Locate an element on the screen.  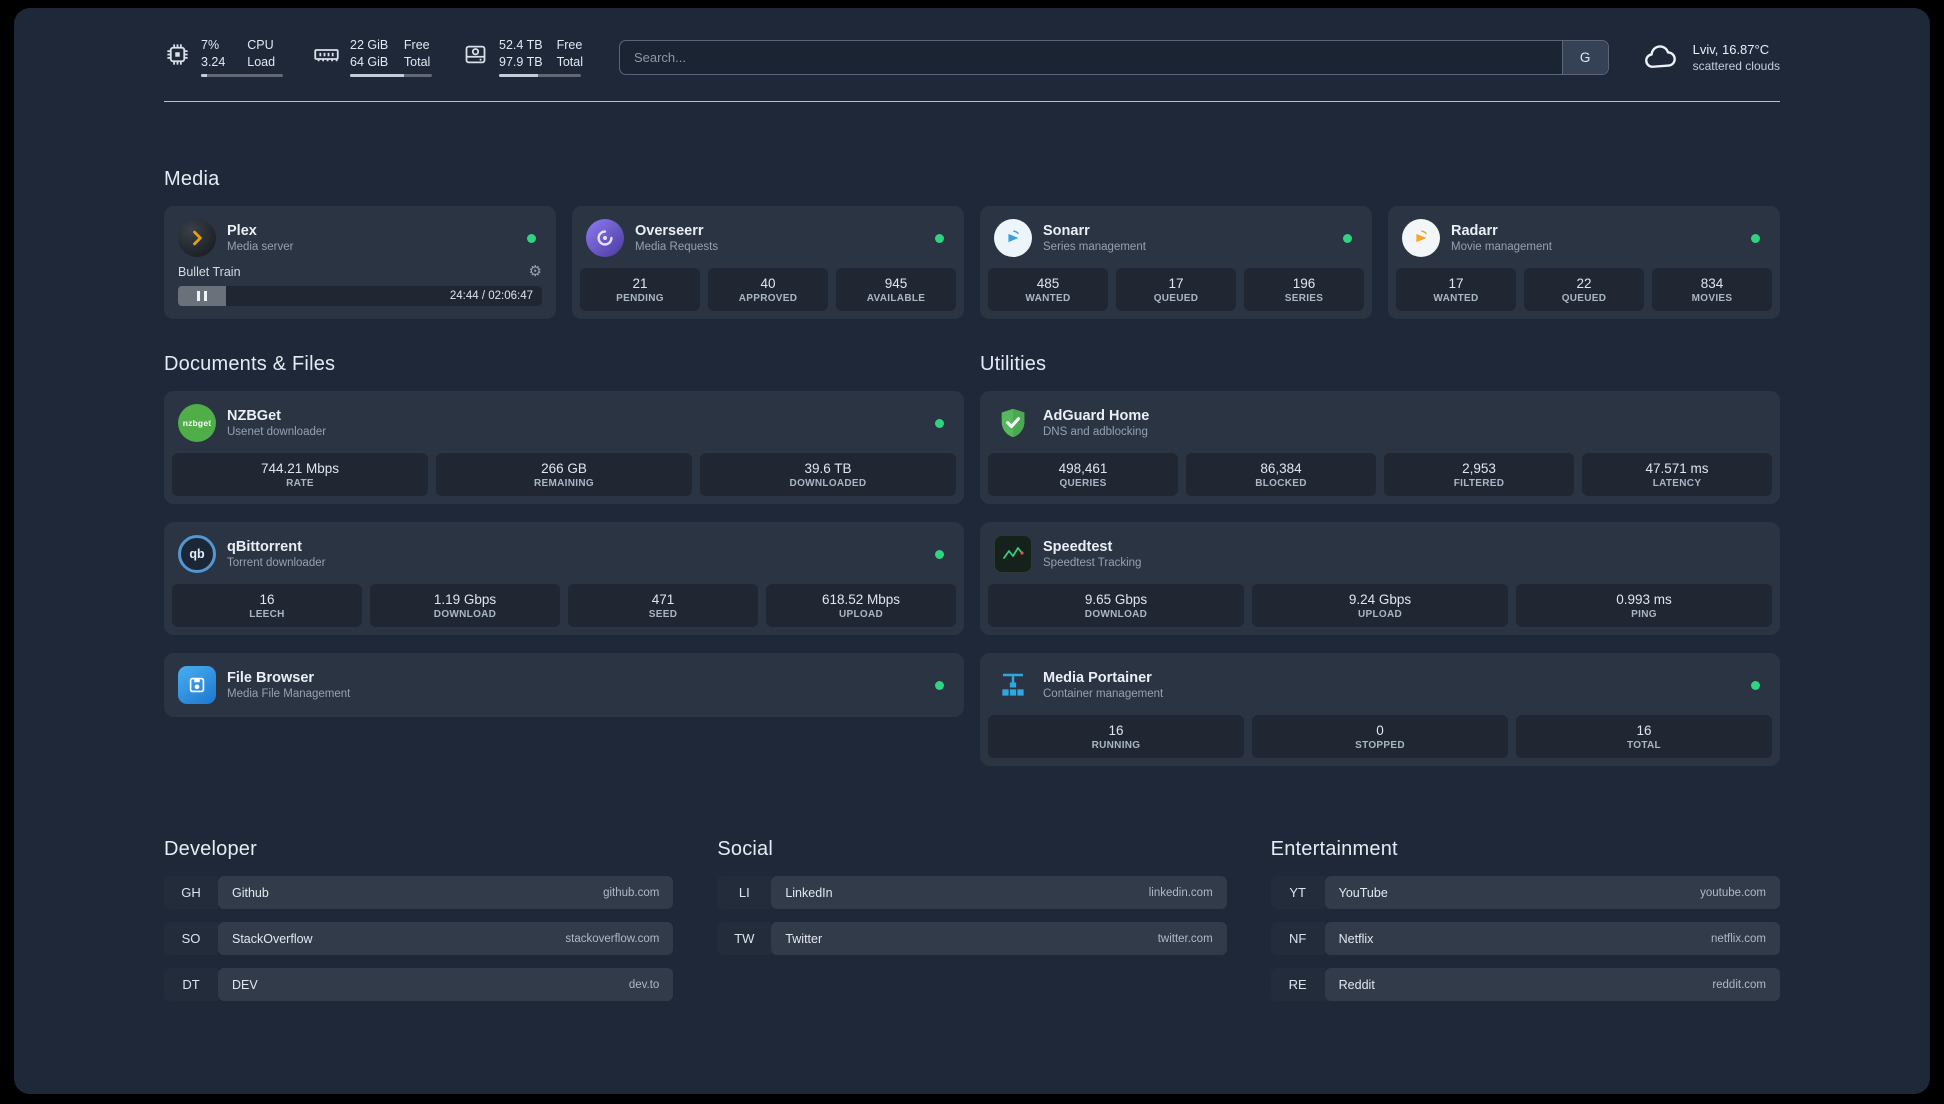
service-description: Speedtest Tracking is located at coordinates (1092, 563).